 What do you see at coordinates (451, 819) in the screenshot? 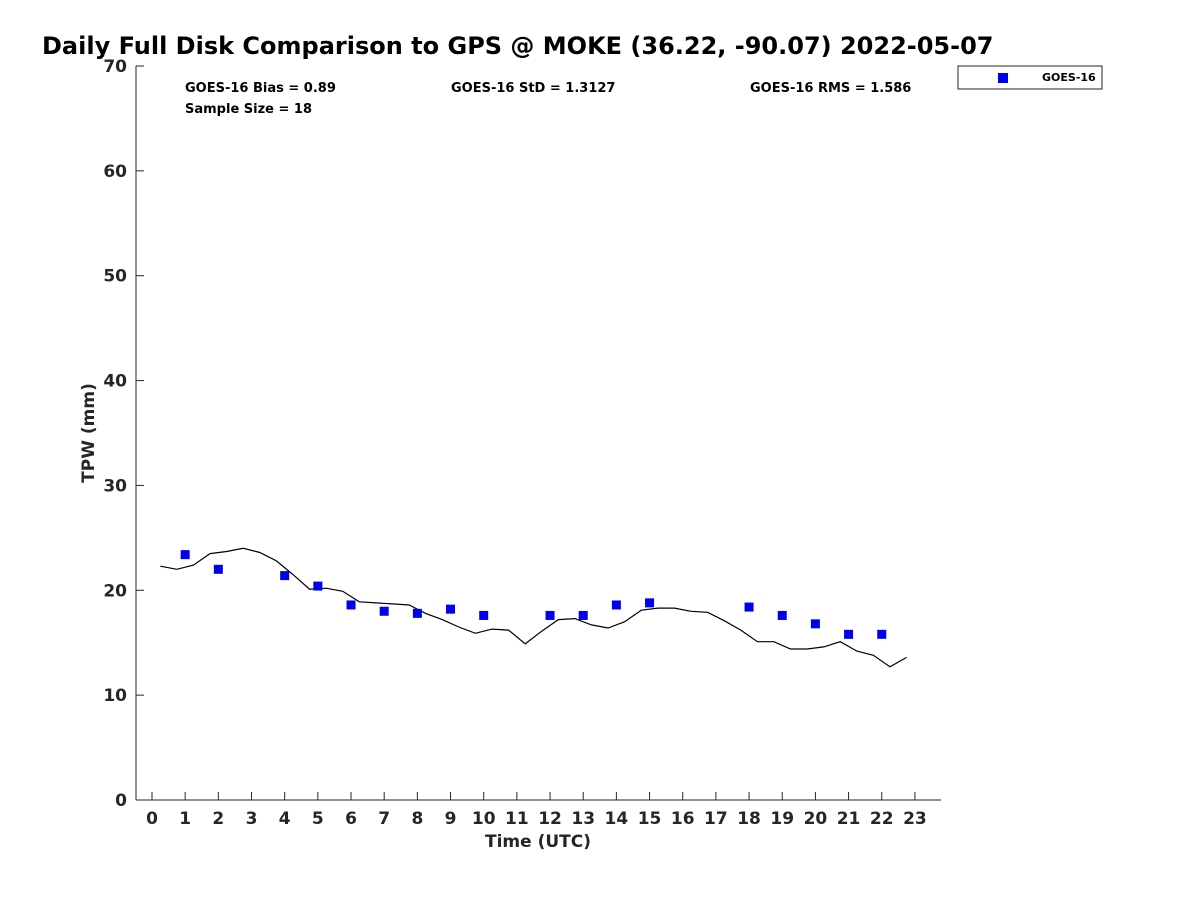
I see `x-tick-label: 9` at bounding box center [451, 819].